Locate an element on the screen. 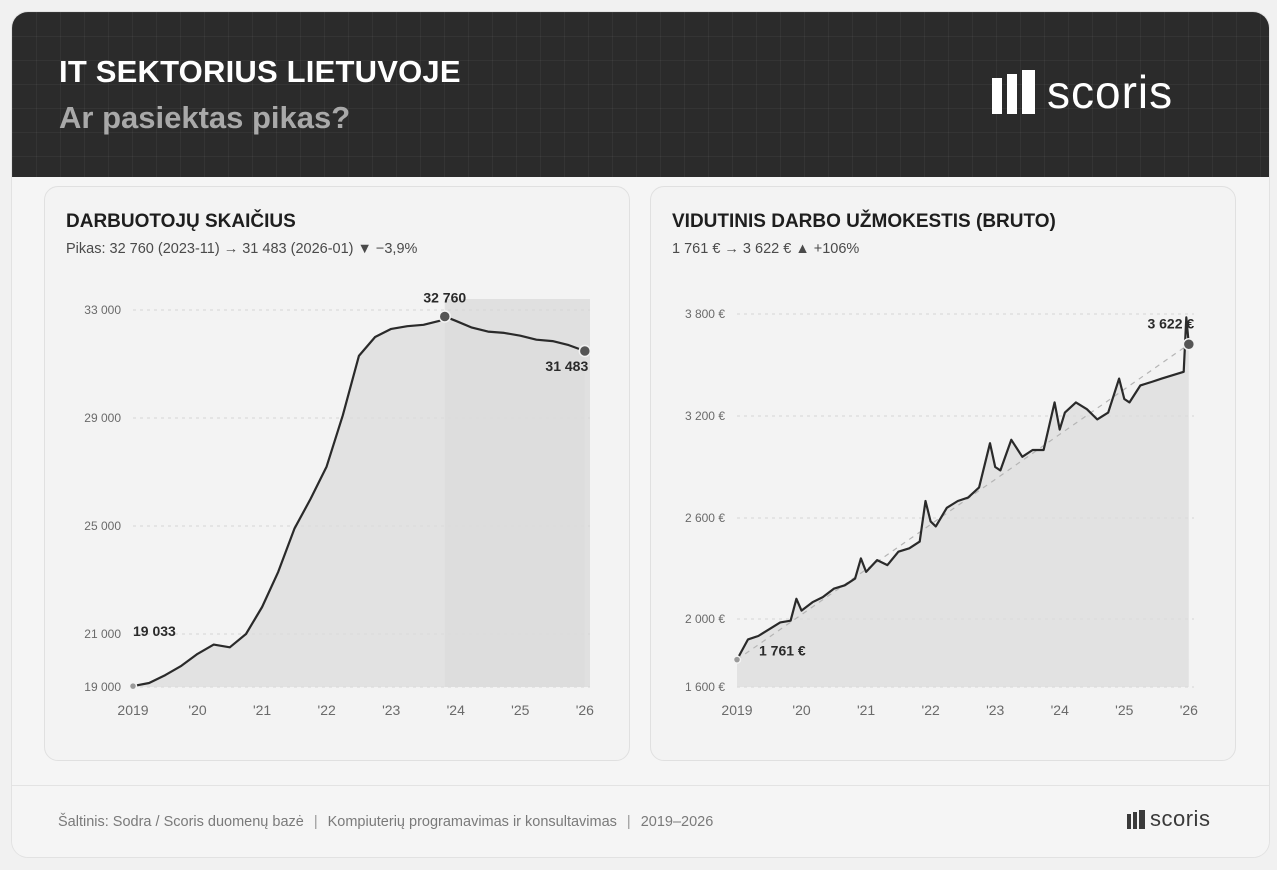 The image size is (1277, 870). data-label: 32 760 is located at coordinates (444, 297).